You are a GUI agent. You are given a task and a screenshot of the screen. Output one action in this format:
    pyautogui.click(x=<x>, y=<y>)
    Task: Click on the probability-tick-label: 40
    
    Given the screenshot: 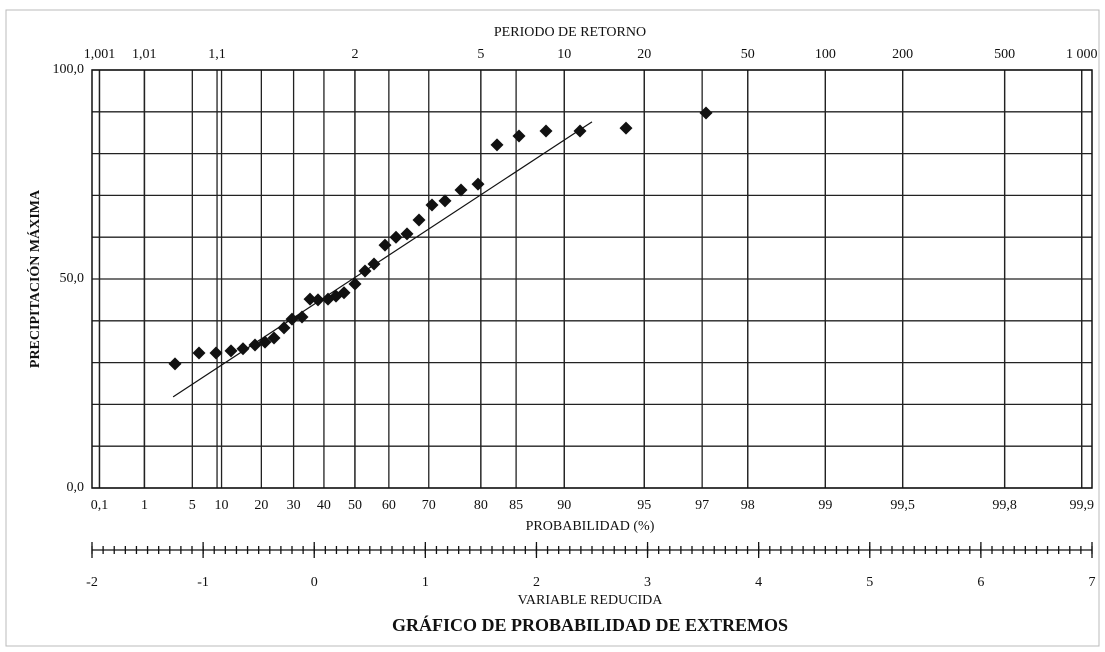 What is the action you would take?
    pyautogui.click(x=324, y=505)
    